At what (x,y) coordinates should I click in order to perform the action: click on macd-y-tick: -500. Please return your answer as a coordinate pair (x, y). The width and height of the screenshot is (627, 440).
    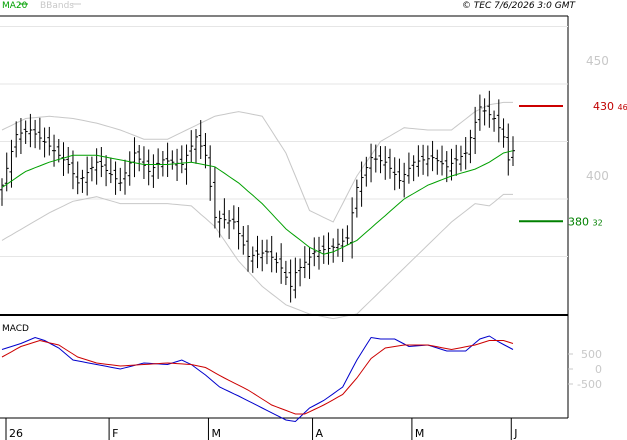
    Looking at the image, I should click on (589, 384).